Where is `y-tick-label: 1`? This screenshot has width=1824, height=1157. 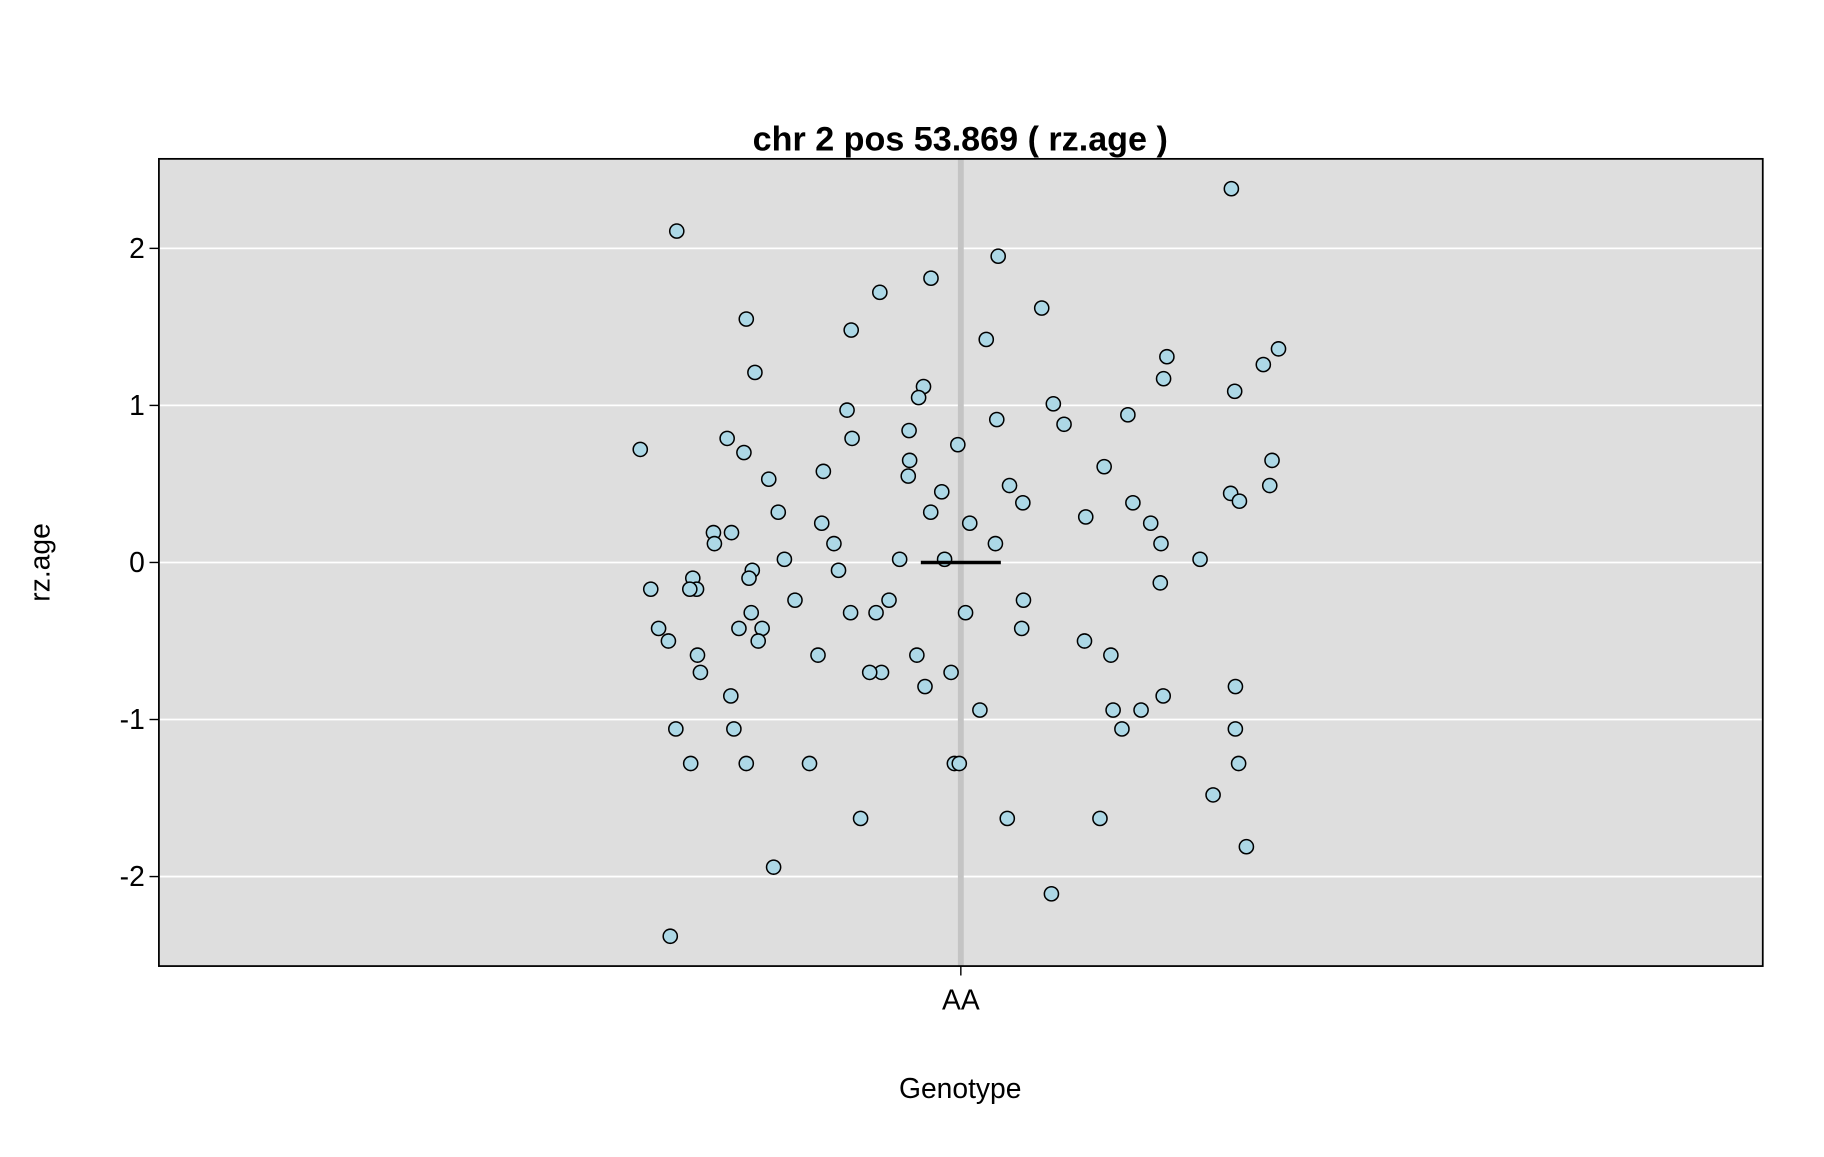 y-tick-label: 1 is located at coordinates (137, 405).